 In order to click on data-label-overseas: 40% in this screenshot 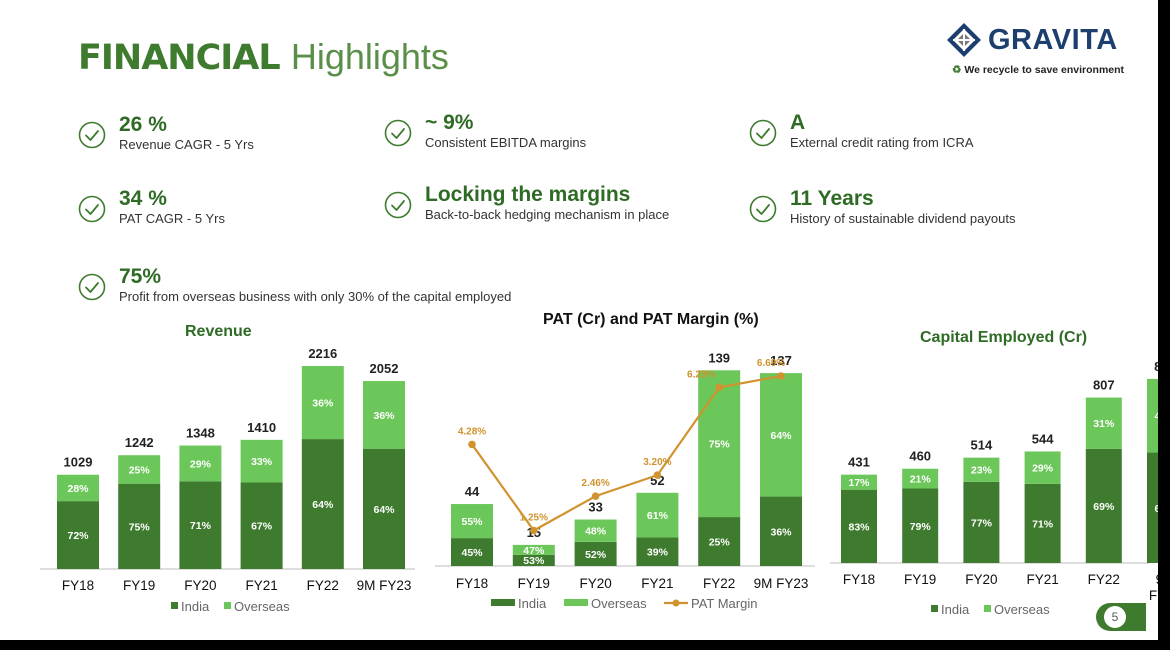, I will do `click(1156, 417)`.